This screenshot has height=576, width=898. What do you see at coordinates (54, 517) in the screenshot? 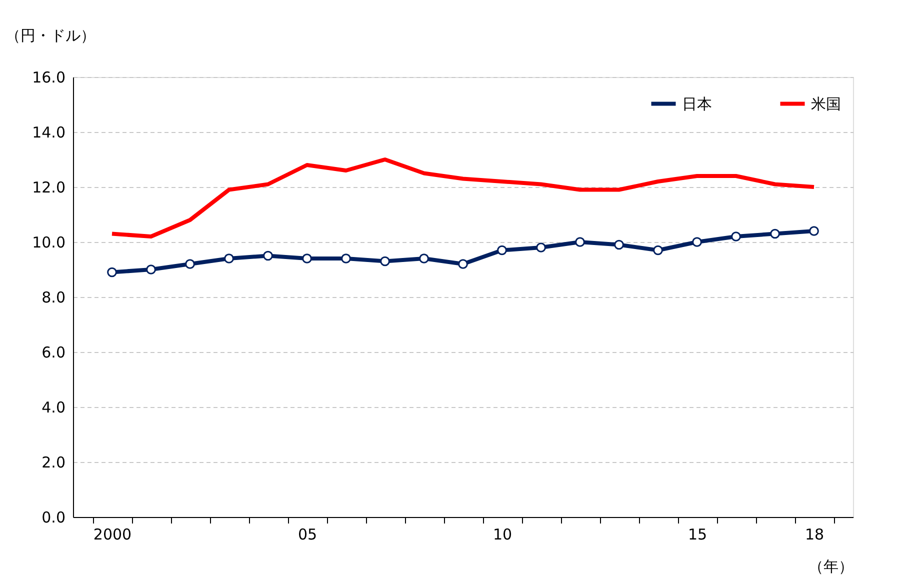
I see `y-tick-label: 0.0` at bounding box center [54, 517].